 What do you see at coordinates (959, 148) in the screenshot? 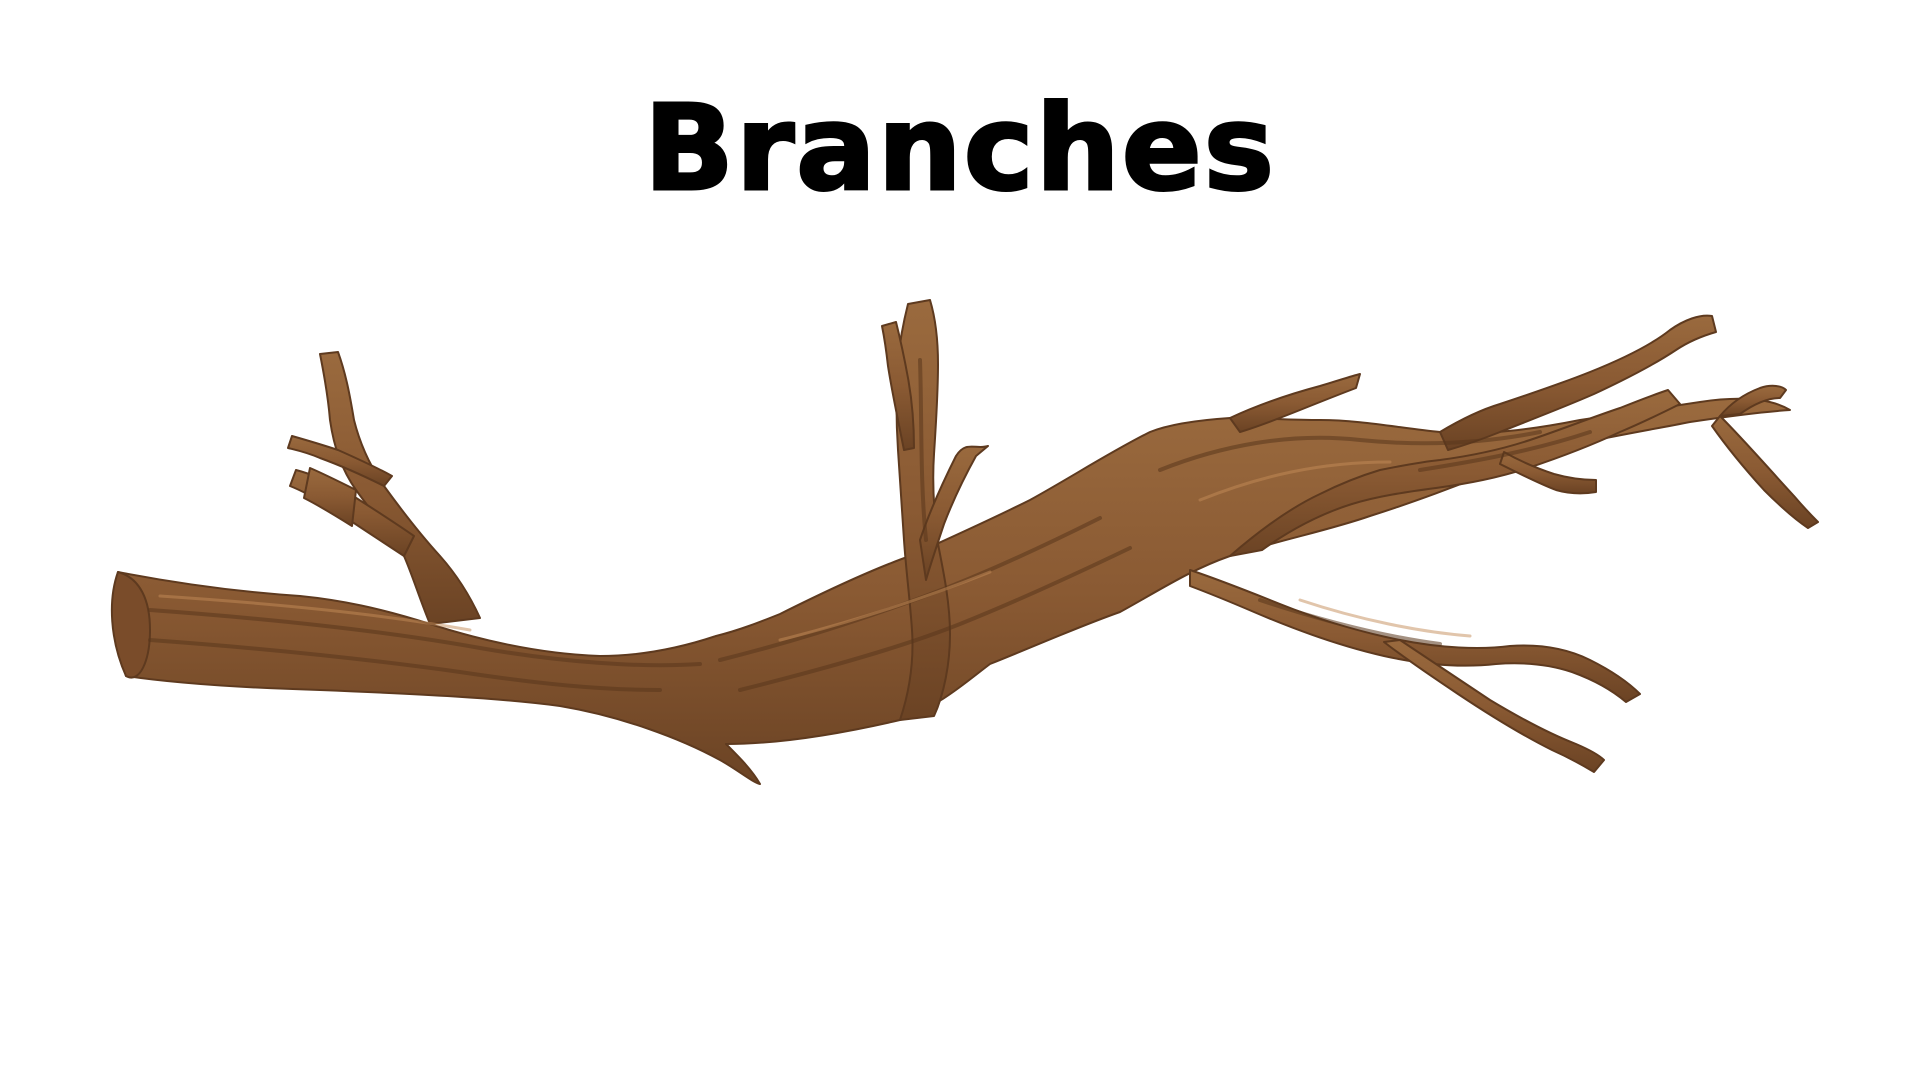
I see `slide-title: Branches` at bounding box center [959, 148].